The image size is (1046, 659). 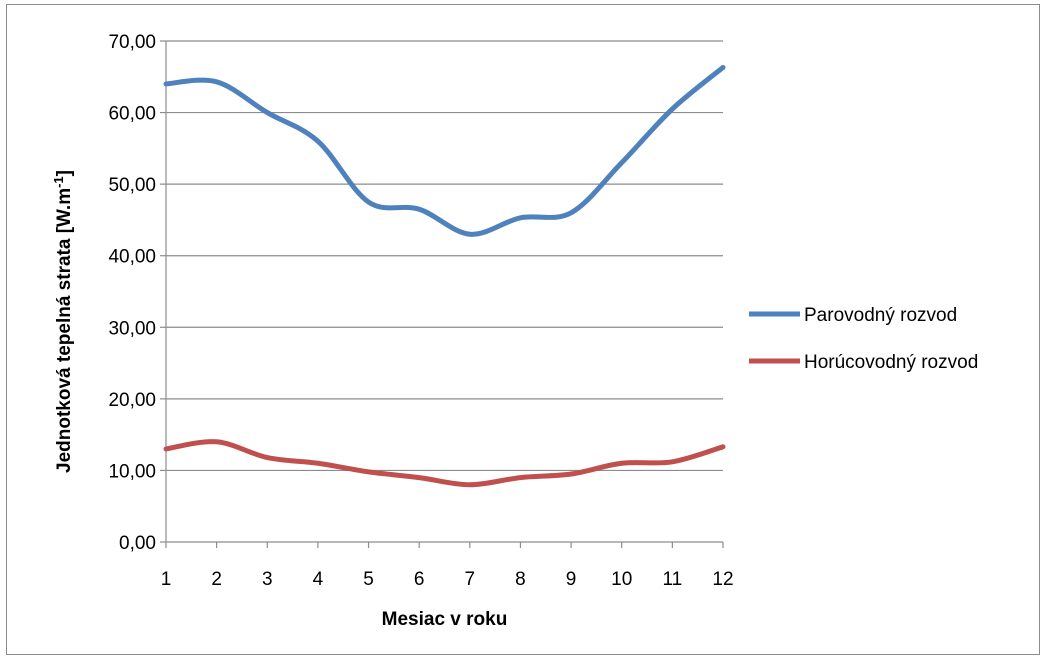 What do you see at coordinates (132, 400) in the screenshot?
I see `y-tick-label: 20,00` at bounding box center [132, 400].